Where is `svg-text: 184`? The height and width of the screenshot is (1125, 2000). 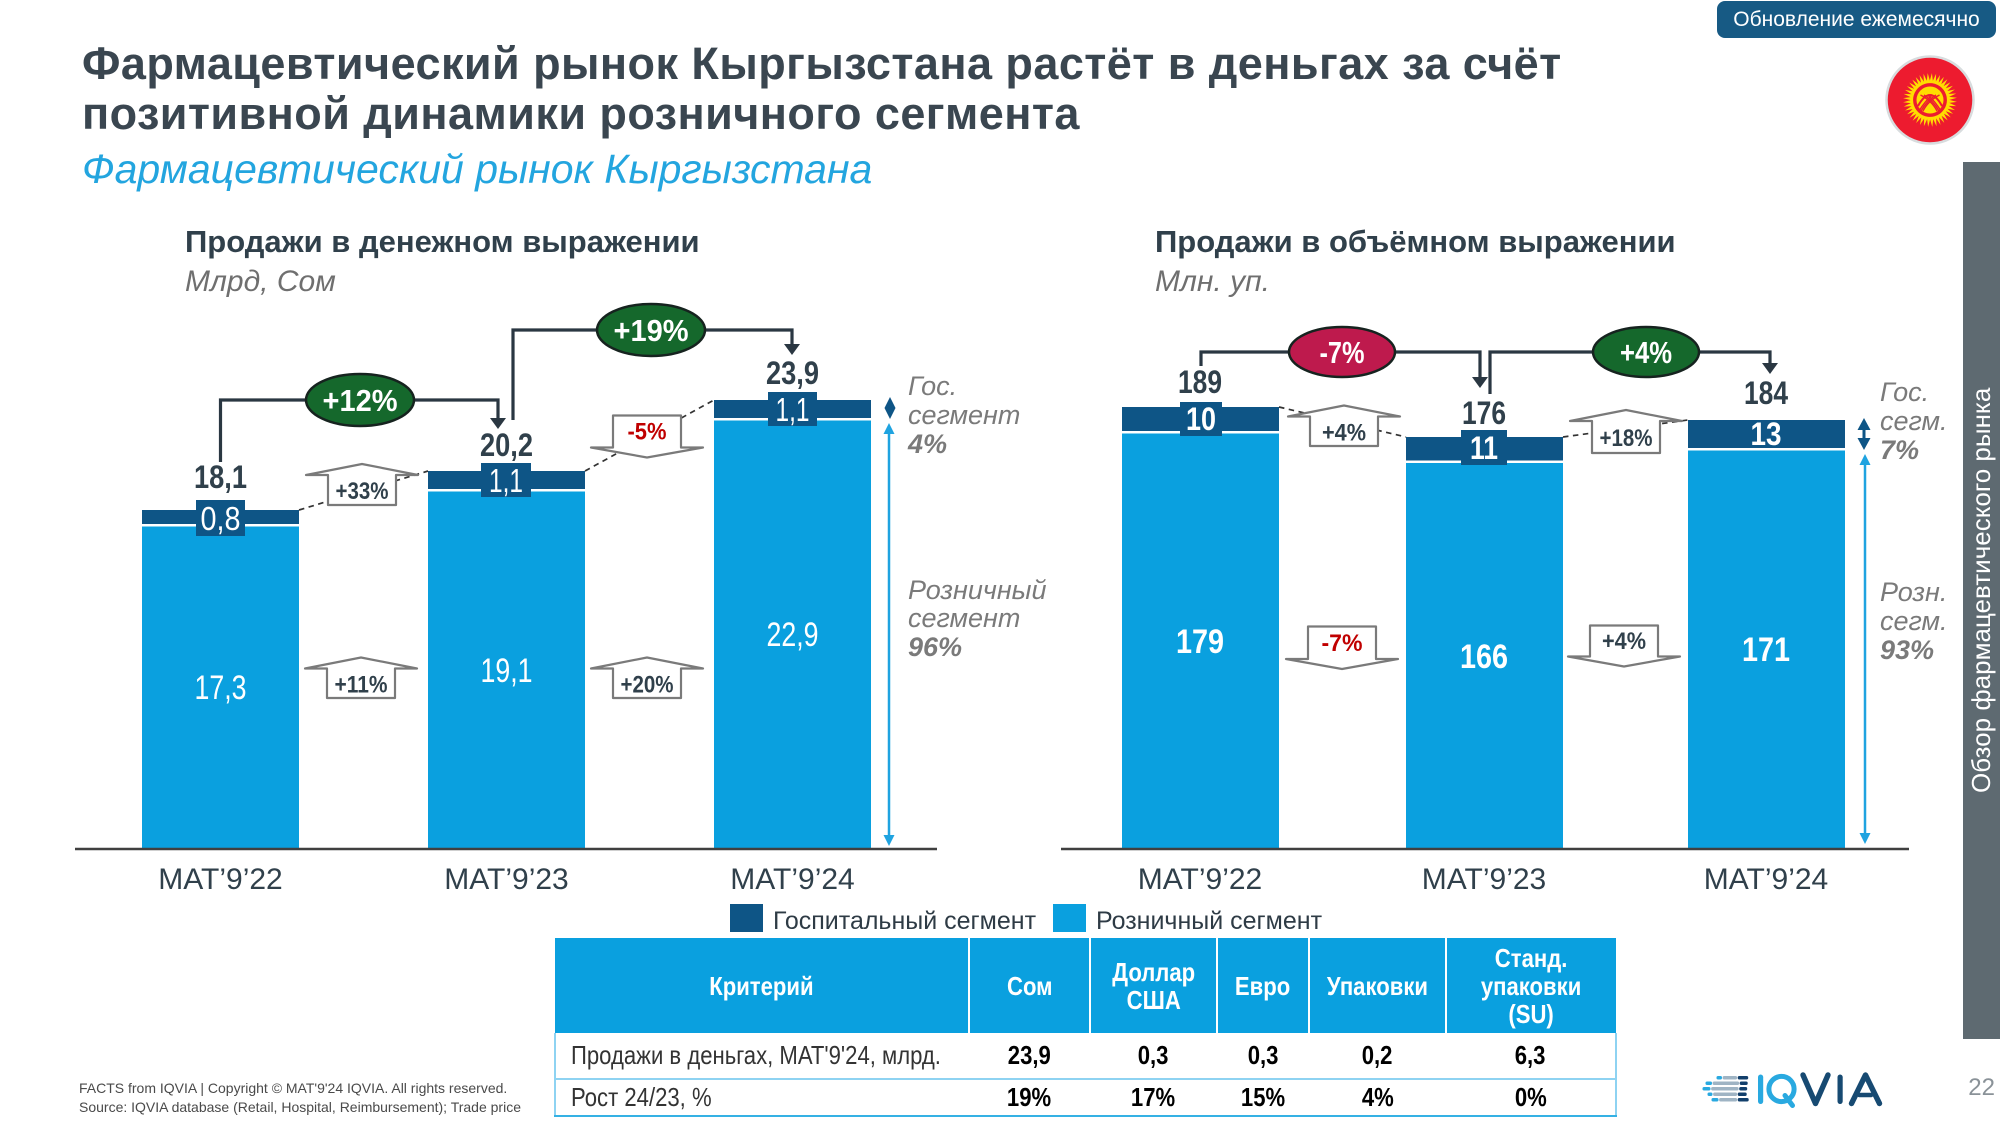
svg-text: 184 is located at coordinates (1766, 393).